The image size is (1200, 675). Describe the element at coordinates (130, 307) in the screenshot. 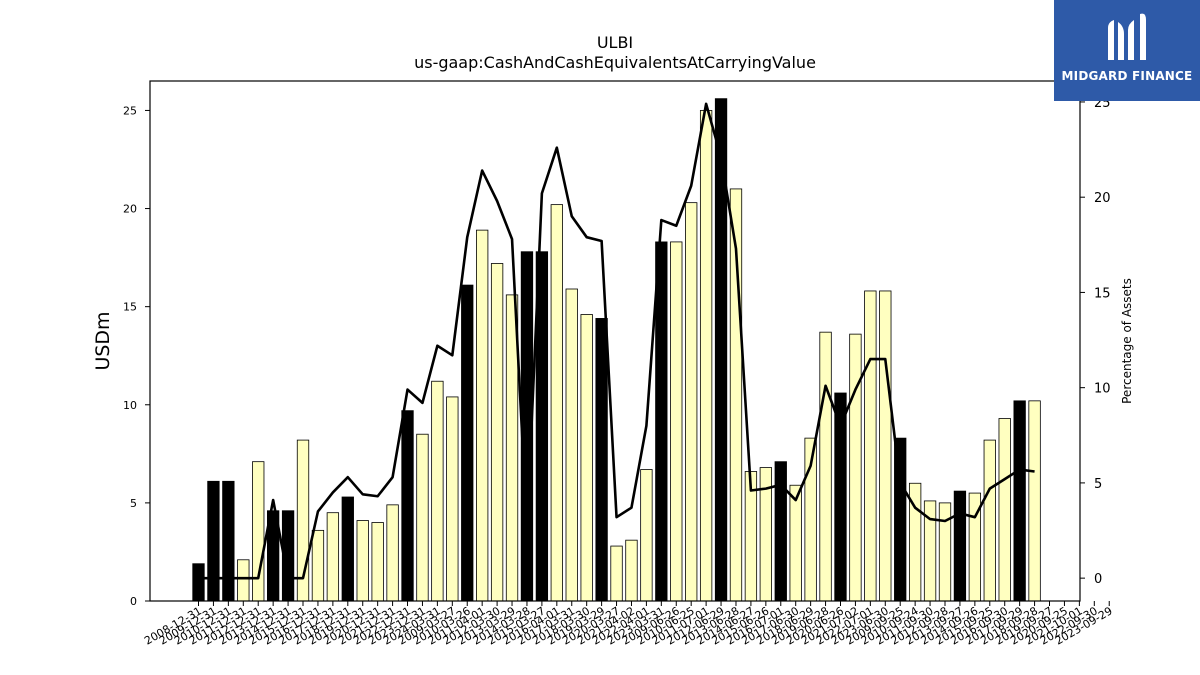

I see `y-tick-label: 15` at that location.